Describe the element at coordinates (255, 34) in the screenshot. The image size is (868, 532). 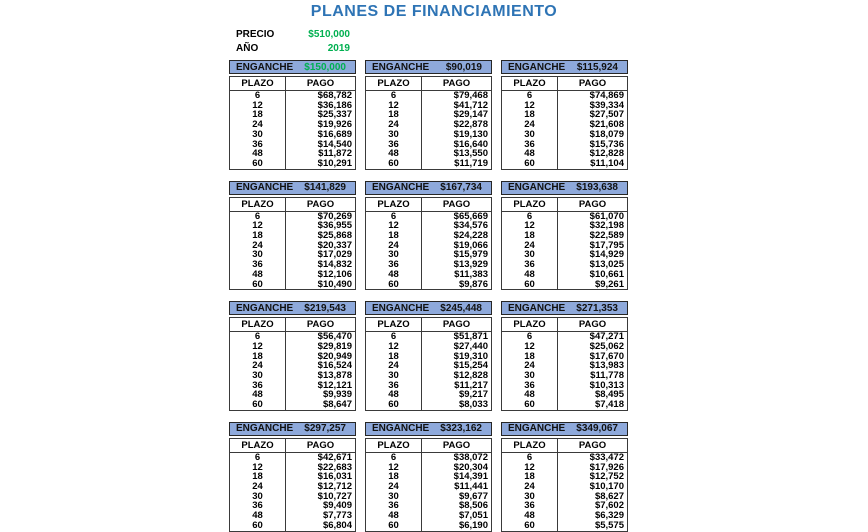
I see `precio-label: PRECIO` at that location.